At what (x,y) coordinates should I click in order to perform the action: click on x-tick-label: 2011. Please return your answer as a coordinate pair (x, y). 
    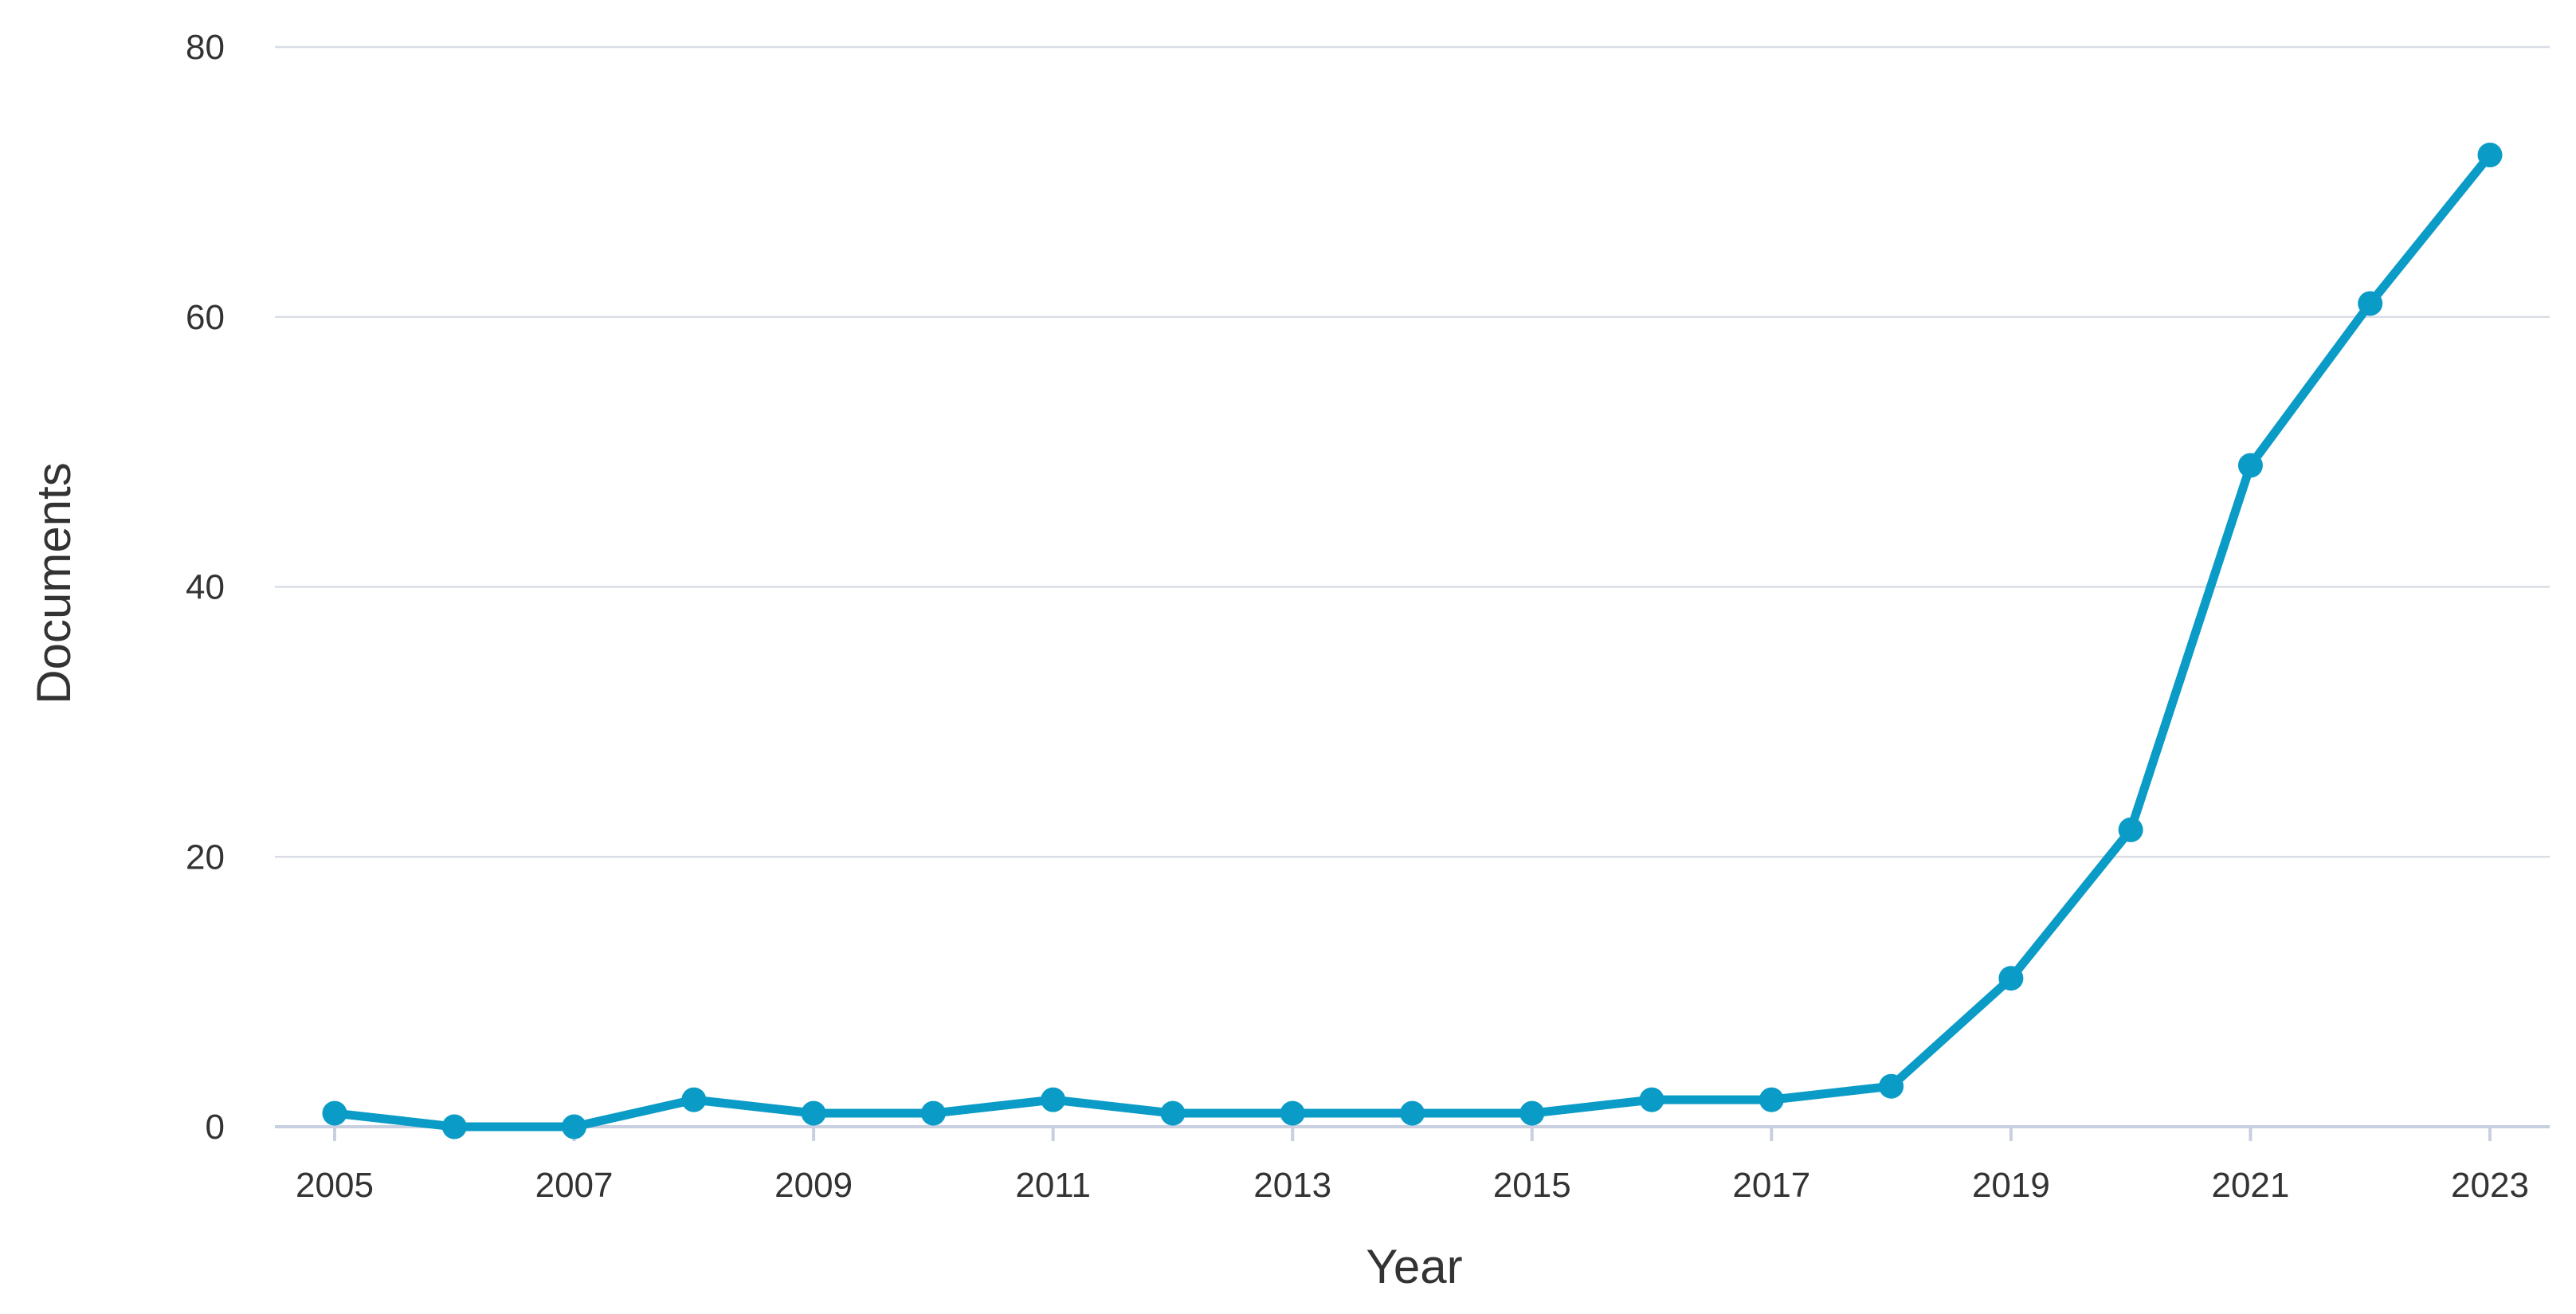
    Looking at the image, I should click on (1053, 1185).